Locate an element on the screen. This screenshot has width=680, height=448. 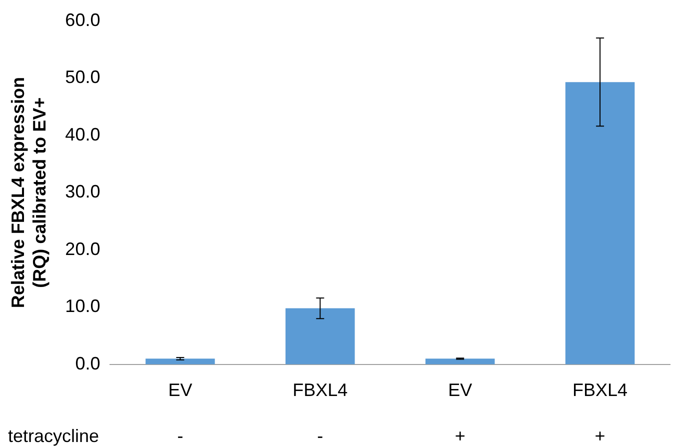
y-tick-label: 20.0 is located at coordinates (82, 248).